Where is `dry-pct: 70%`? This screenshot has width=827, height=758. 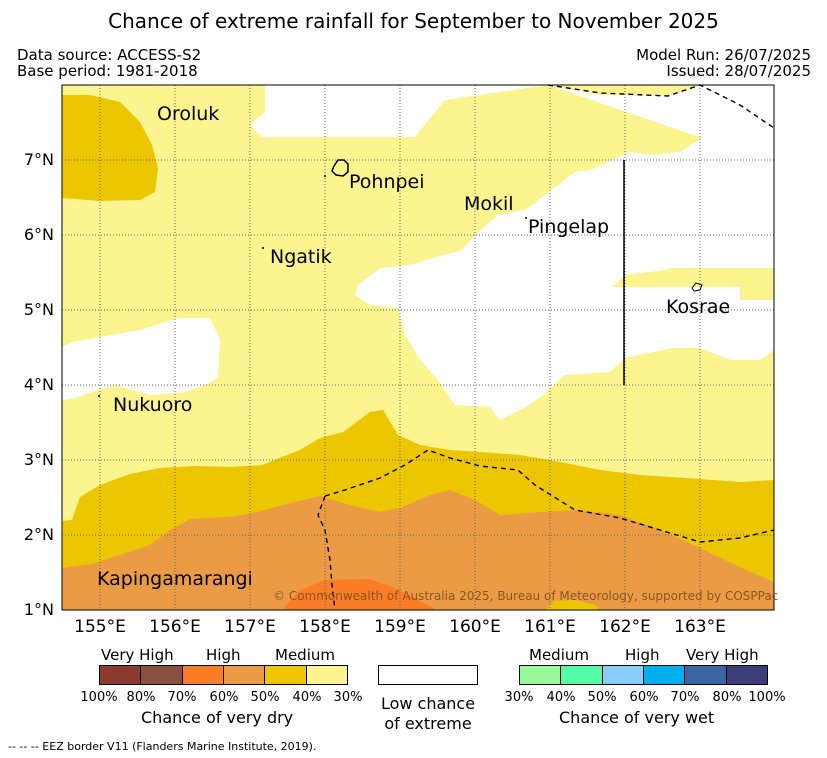 dry-pct: 70% is located at coordinates (182, 697).